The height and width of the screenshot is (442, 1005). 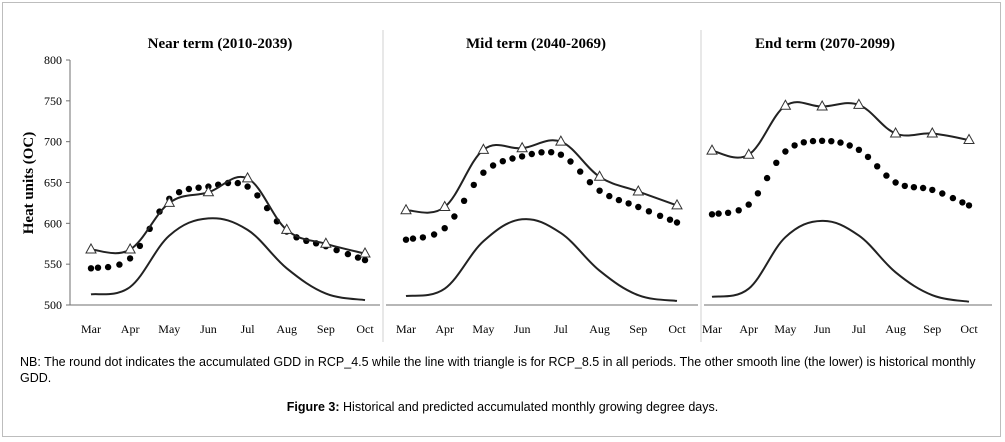 I want to click on y-axis-label: Heat units (OC), so click(x=29, y=183).